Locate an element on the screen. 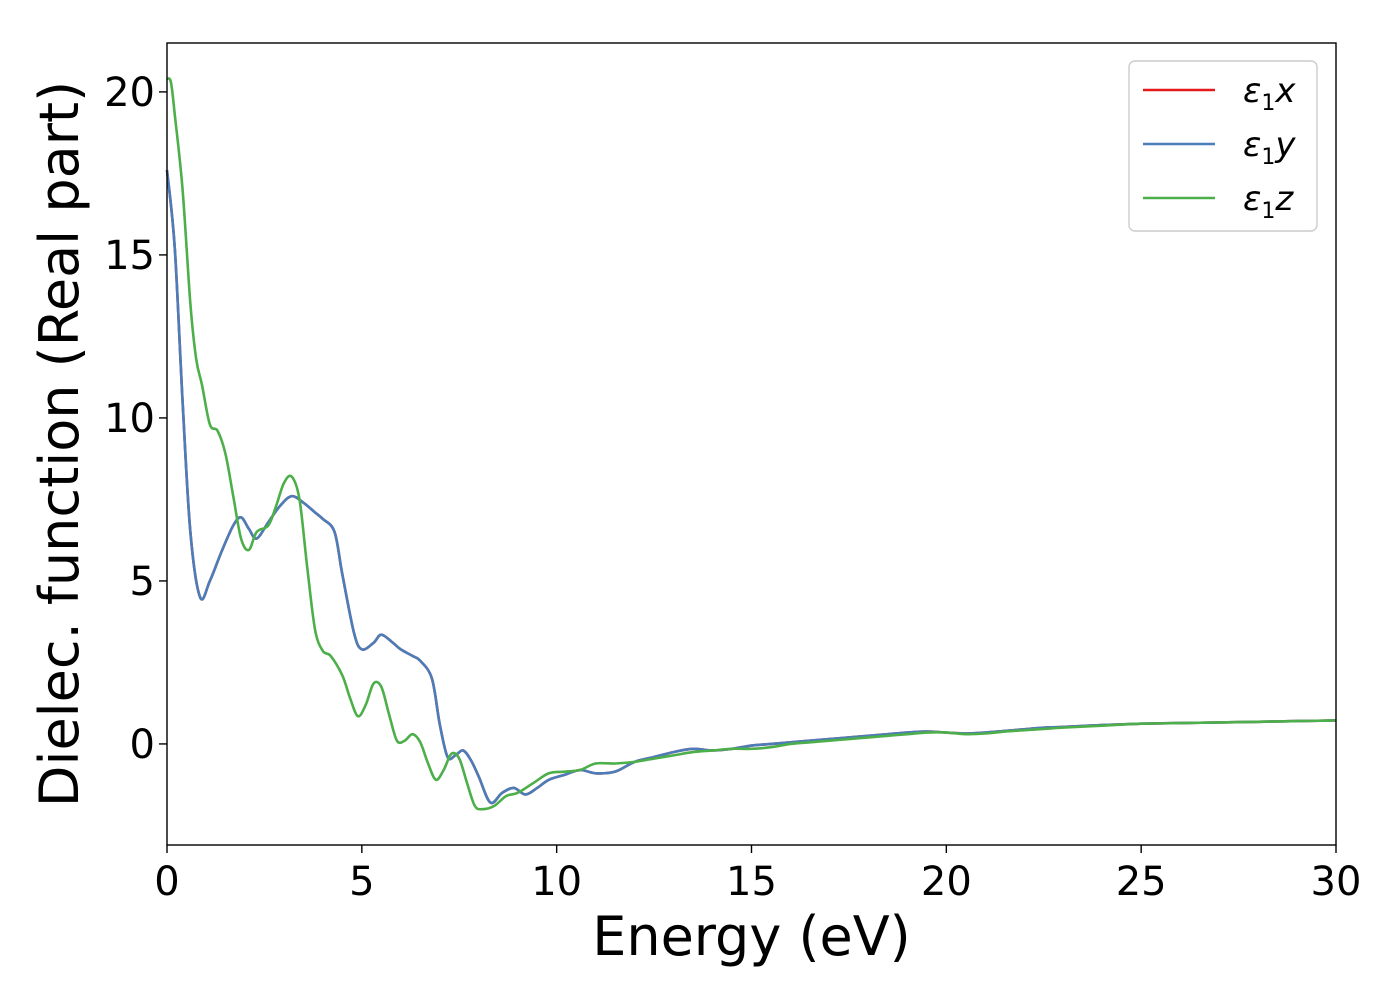  y-tick-label: 5 is located at coordinates (142, 582).